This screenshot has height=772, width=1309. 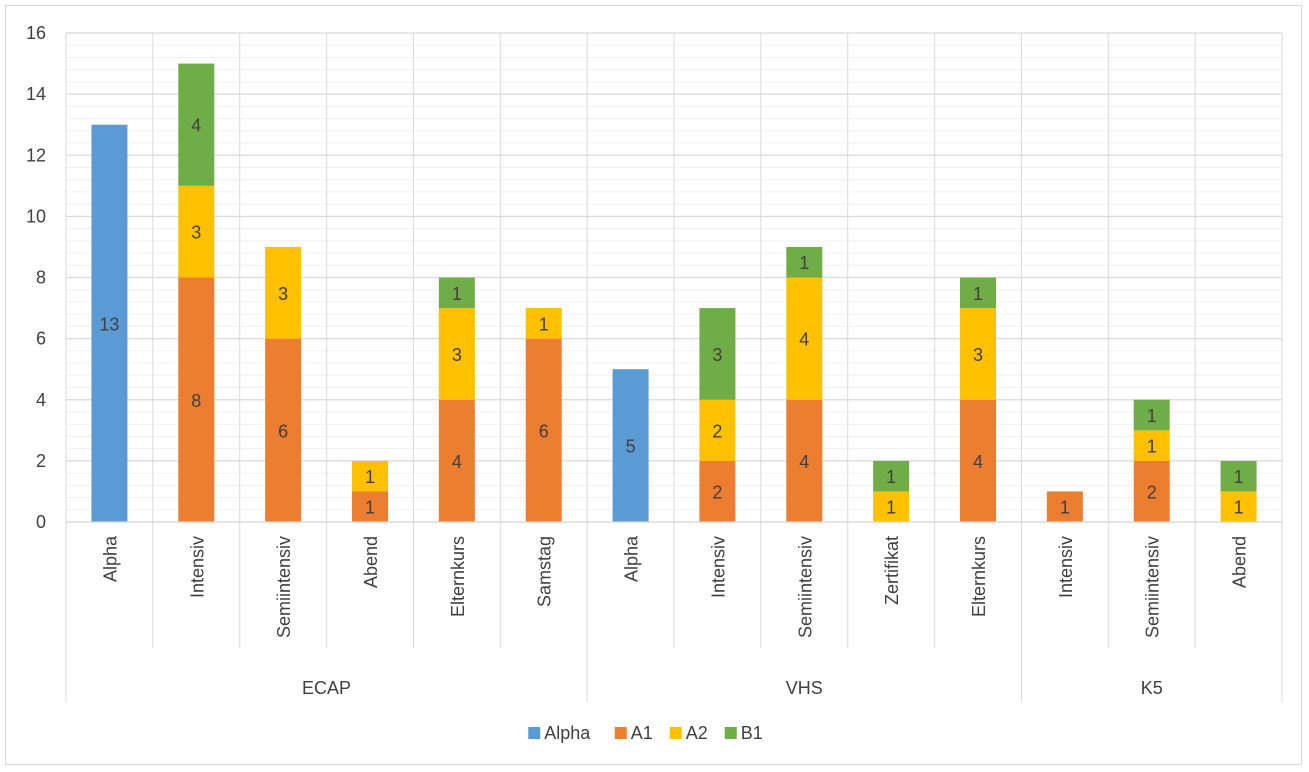 What do you see at coordinates (36, 155) in the screenshot?
I see `y-tick-label: 12` at bounding box center [36, 155].